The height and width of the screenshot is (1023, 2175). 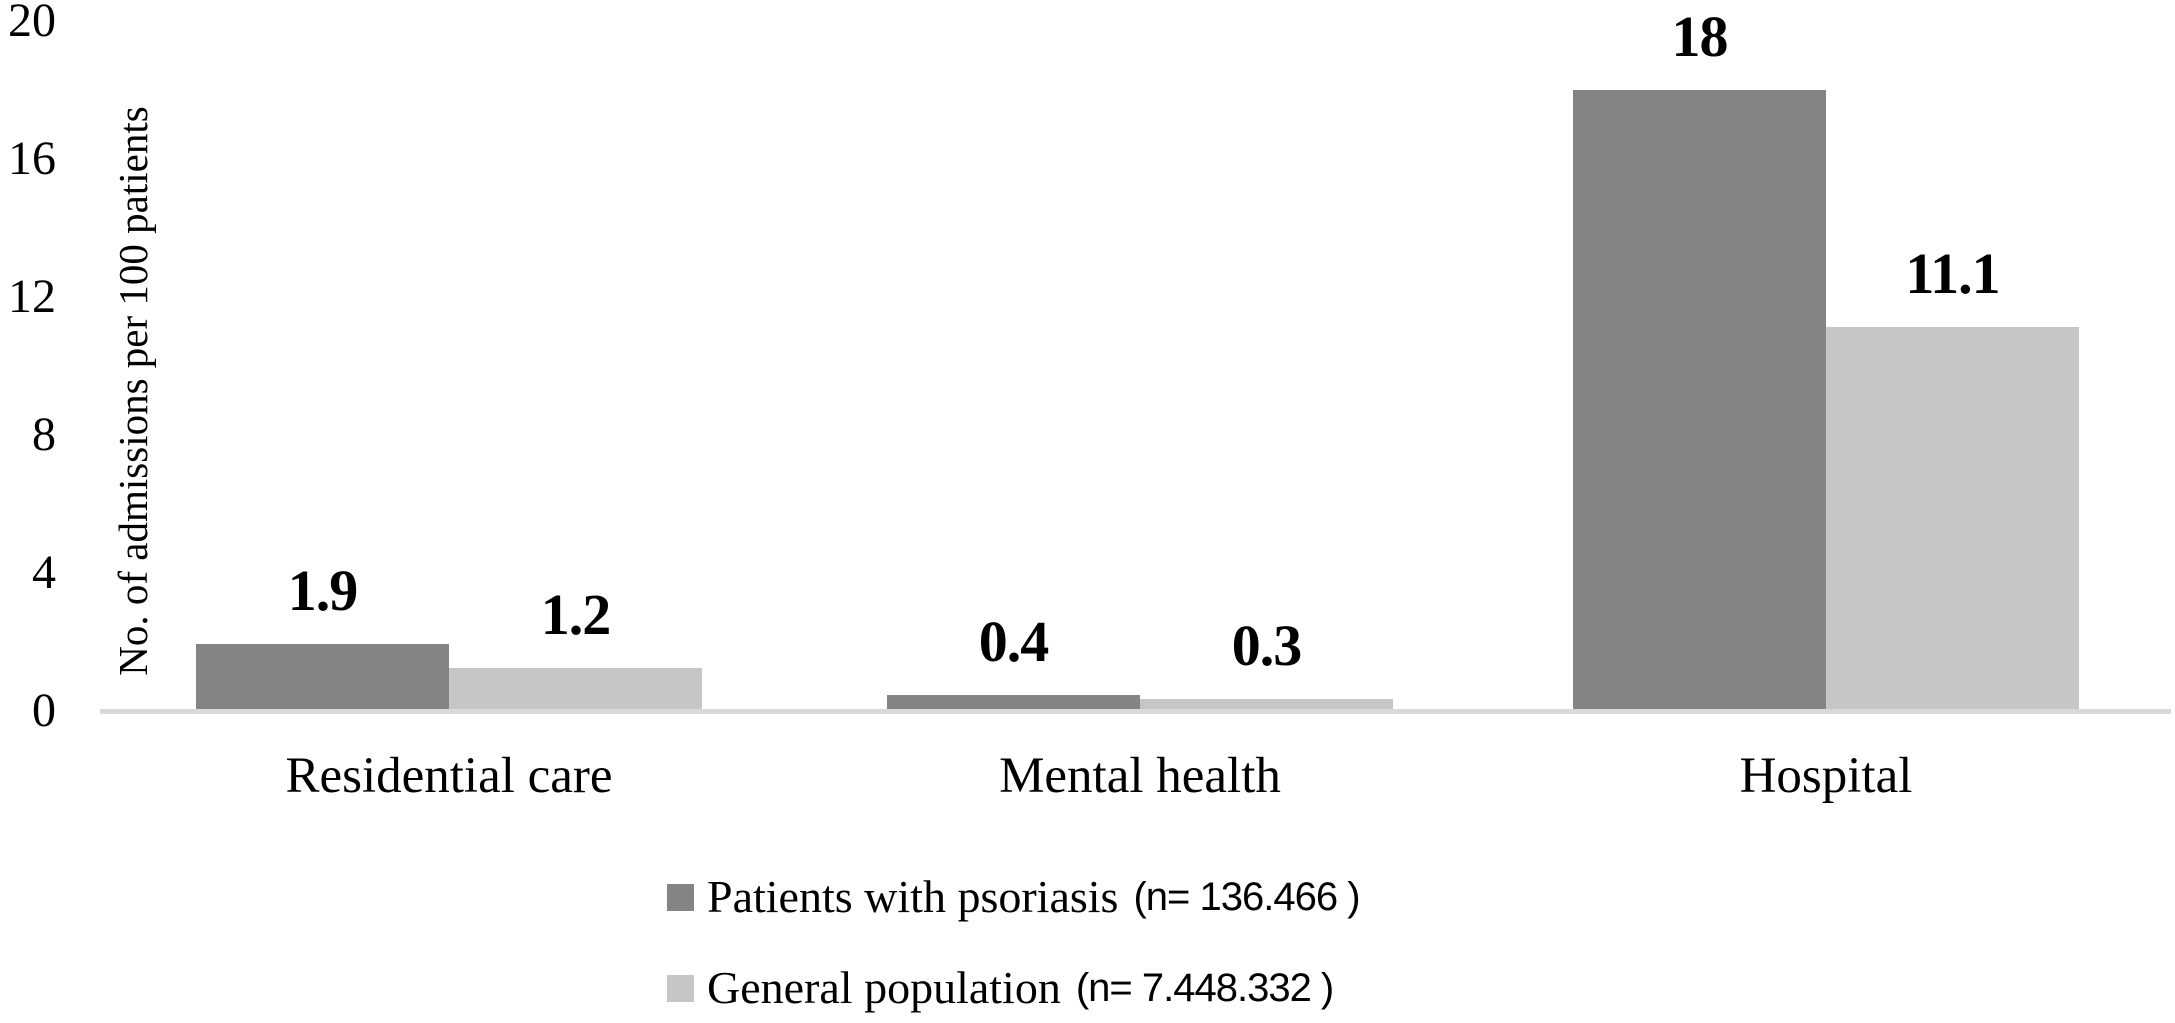 What do you see at coordinates (576, 614) in the screenshot?
I see `value-label-general-population-residential-care: 1.2` at bounding box center [576, 614].